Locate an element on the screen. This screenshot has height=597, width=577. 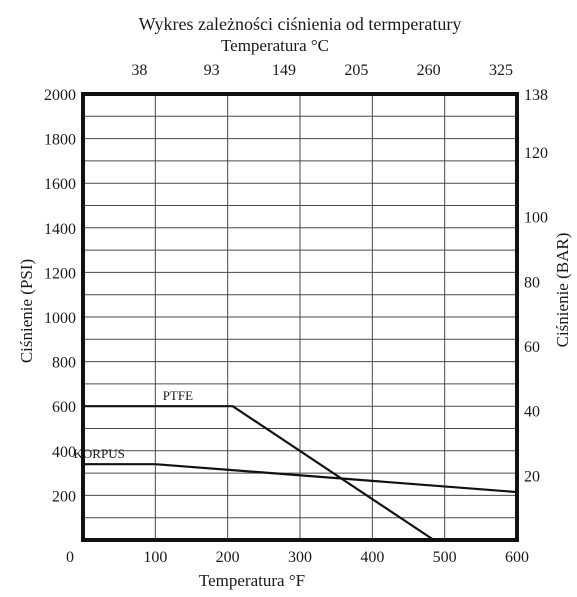
top-tick-label: 149 is located at coordinates (284, 70).